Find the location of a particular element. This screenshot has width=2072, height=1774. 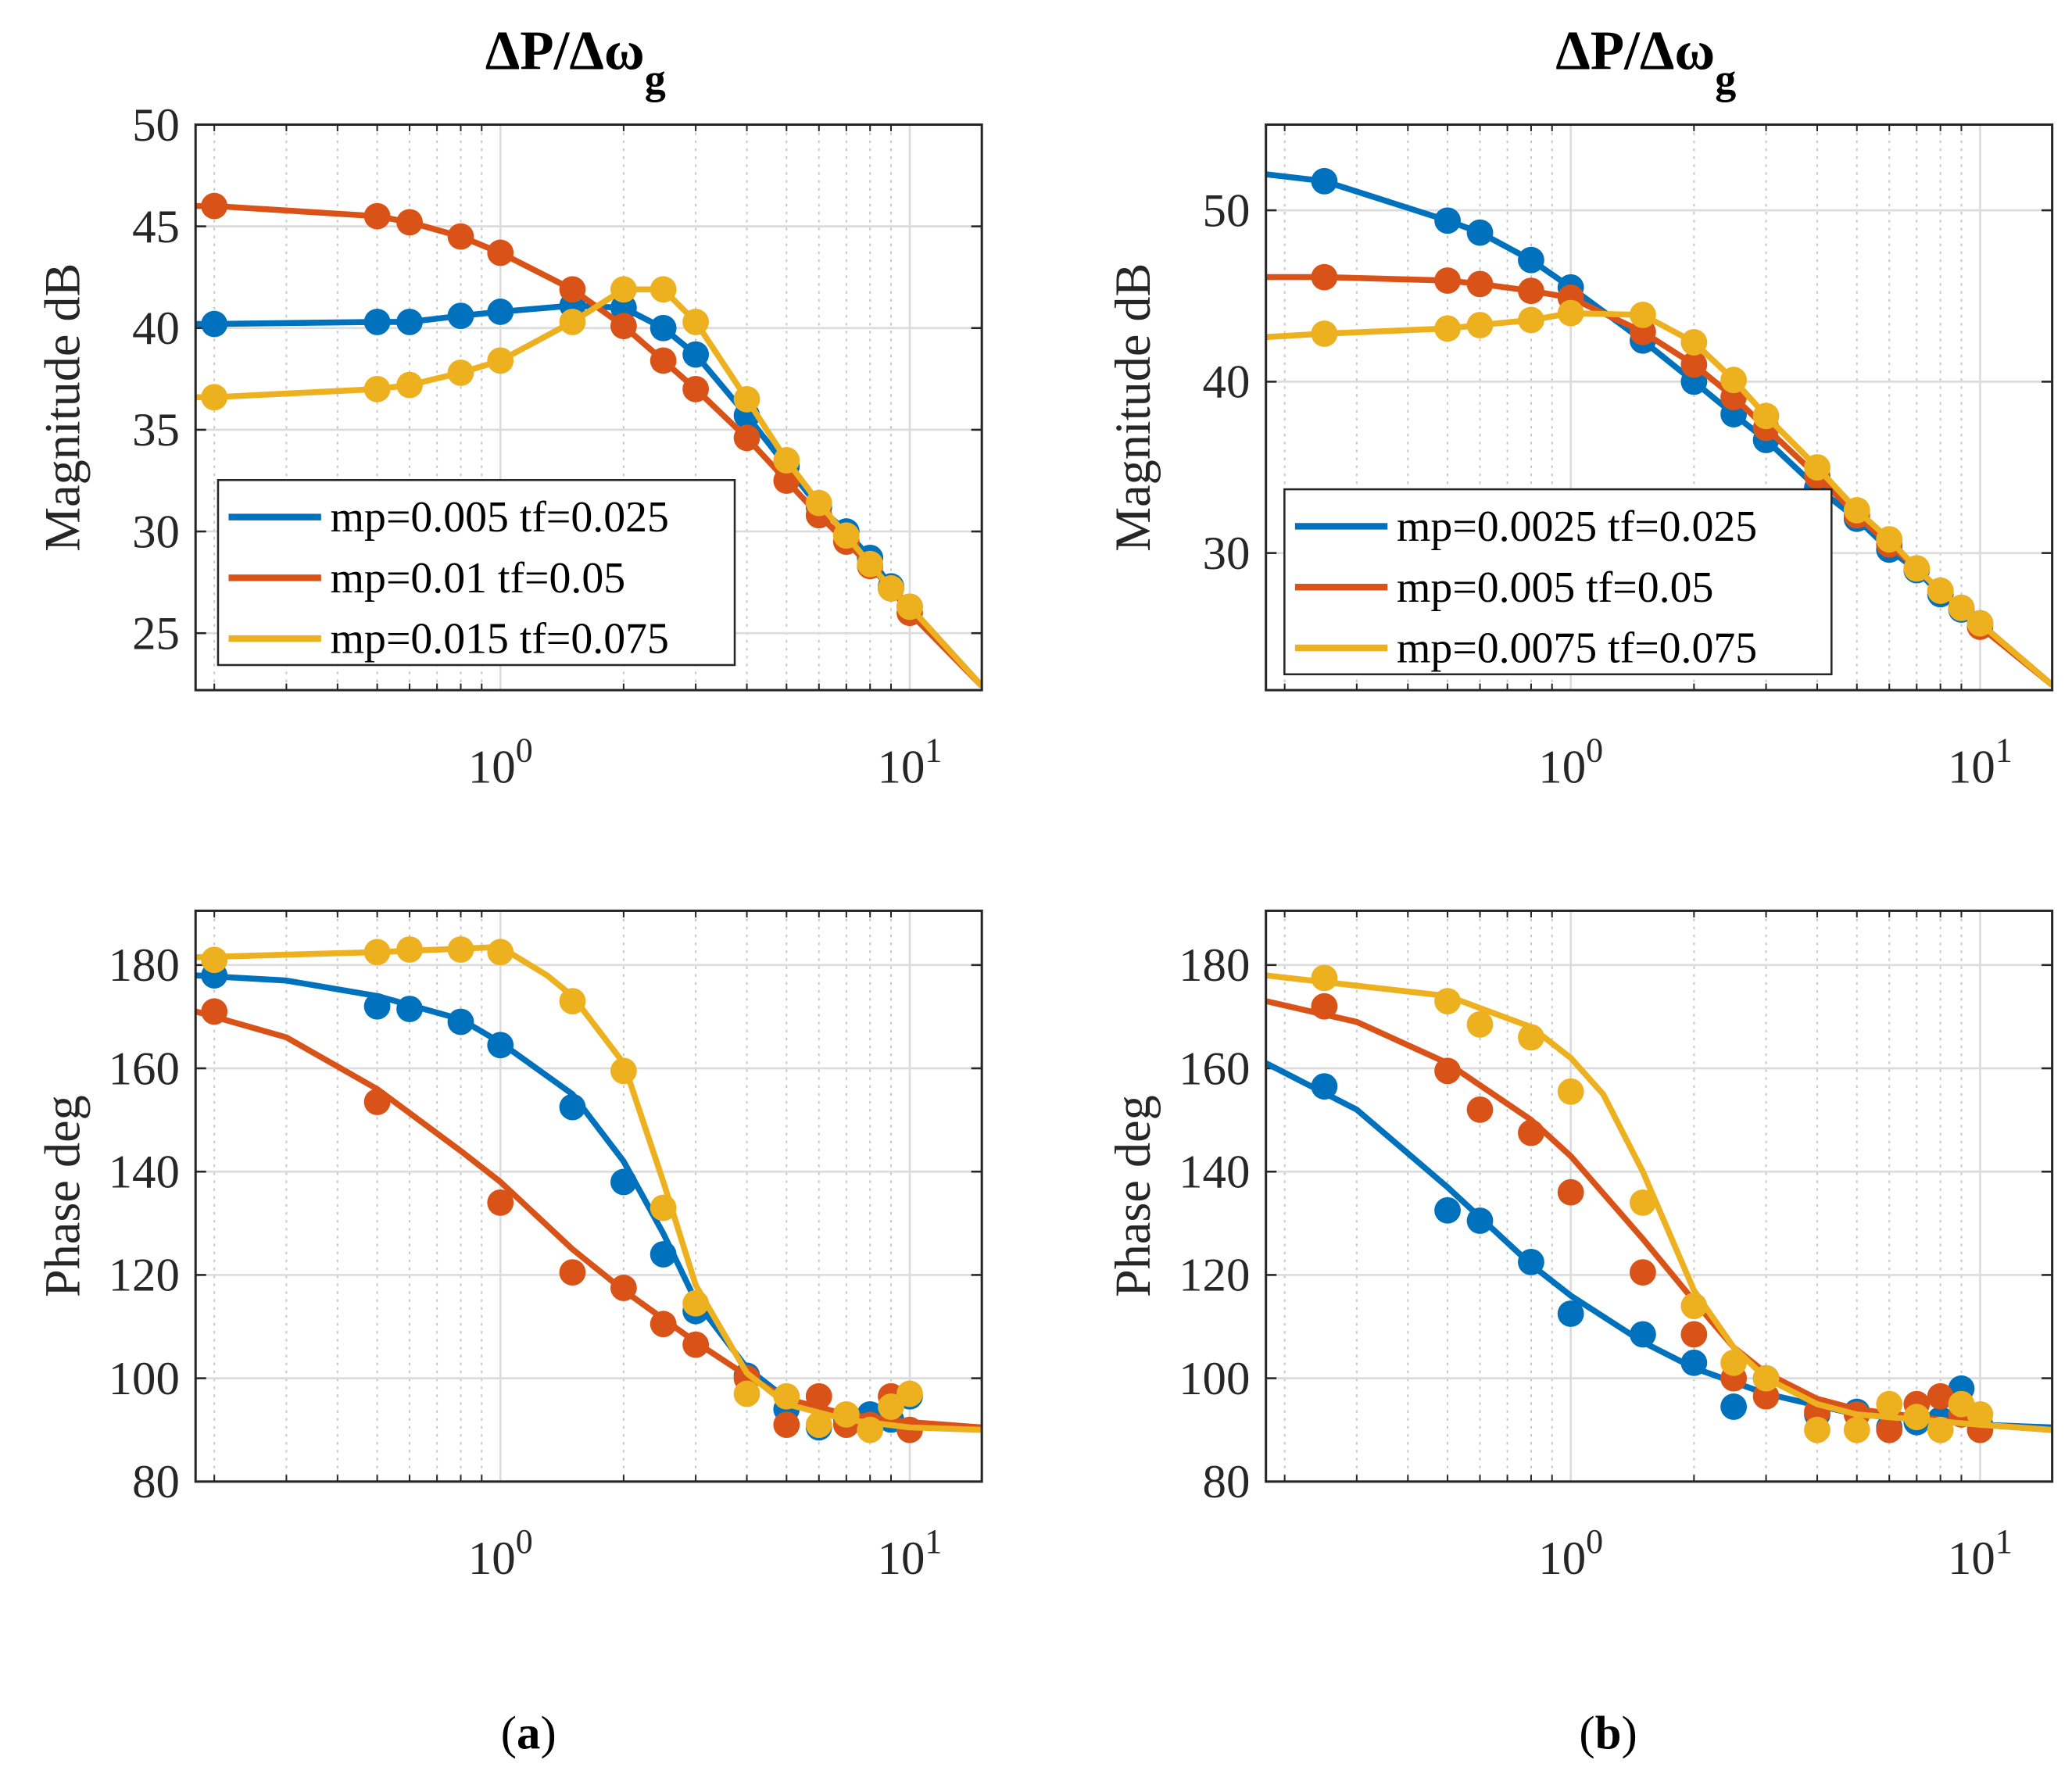

legend-entry-3: mp=0.0075 tf=0.075 is located at coordinates (1577, 648).